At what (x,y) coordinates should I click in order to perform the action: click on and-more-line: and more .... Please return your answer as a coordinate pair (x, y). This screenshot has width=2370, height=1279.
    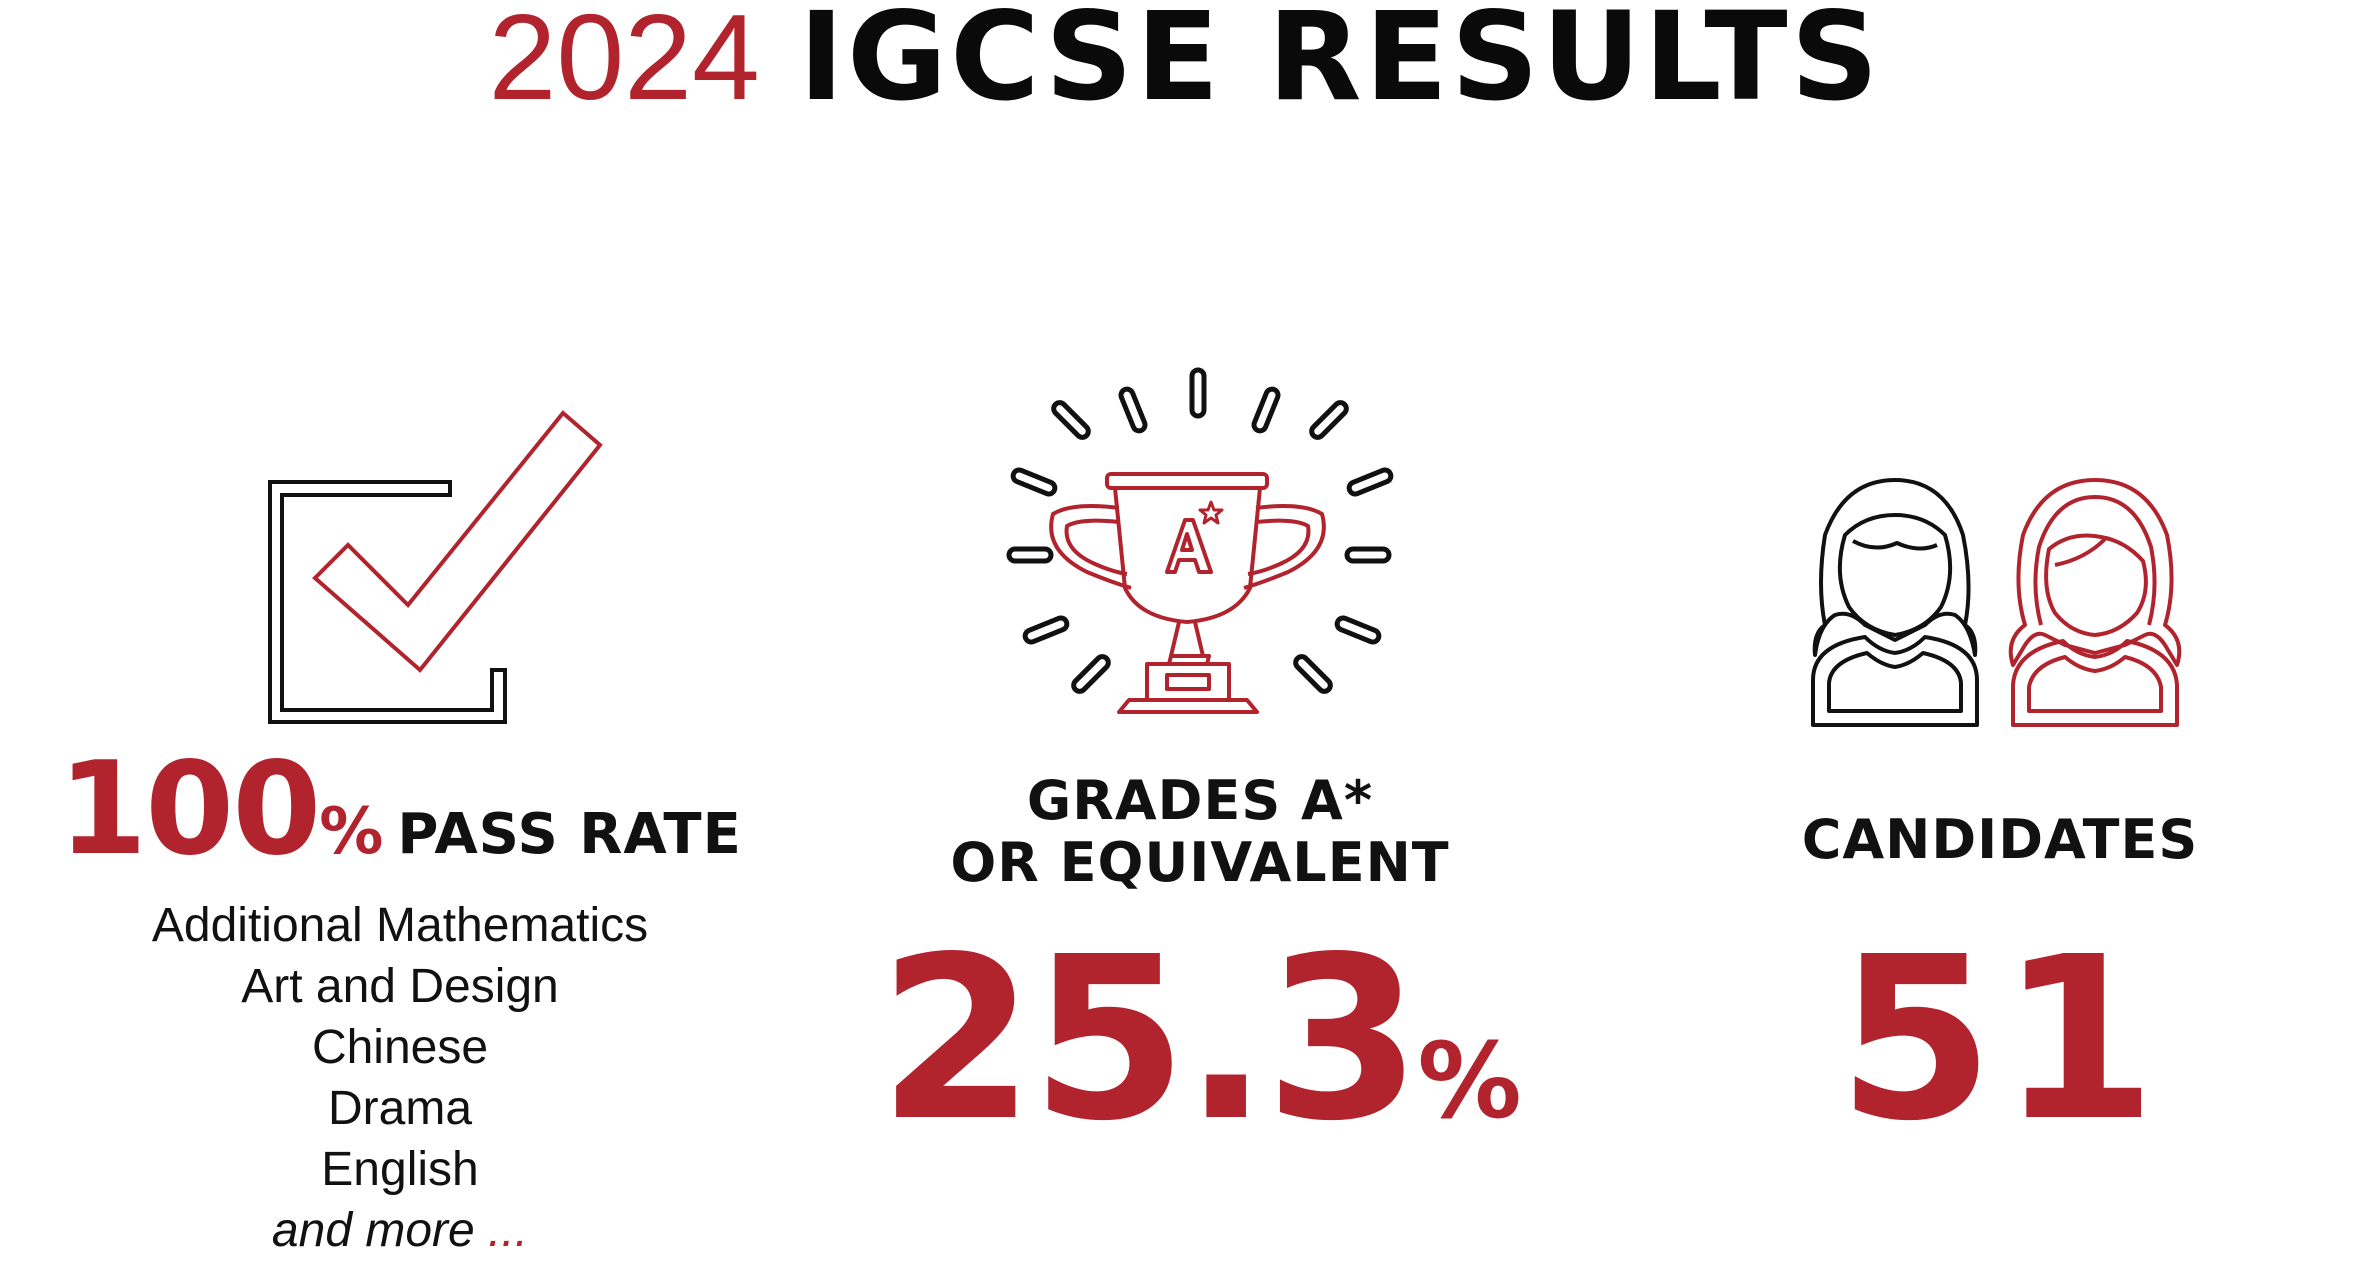
    Looking at the image, I should click on (400, 1230).